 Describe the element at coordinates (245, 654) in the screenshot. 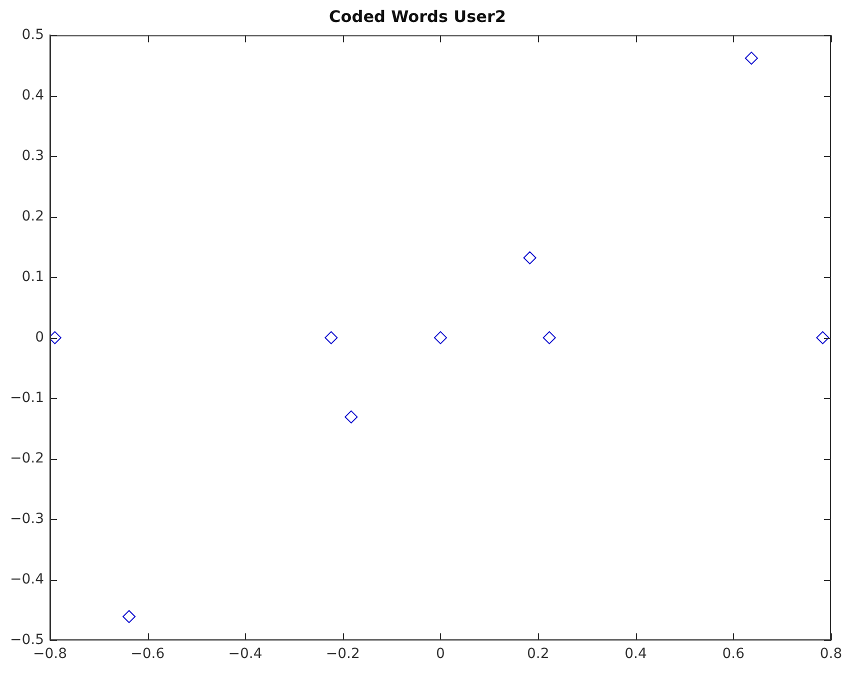

I see `x-tick-label: −0.4` at that location.